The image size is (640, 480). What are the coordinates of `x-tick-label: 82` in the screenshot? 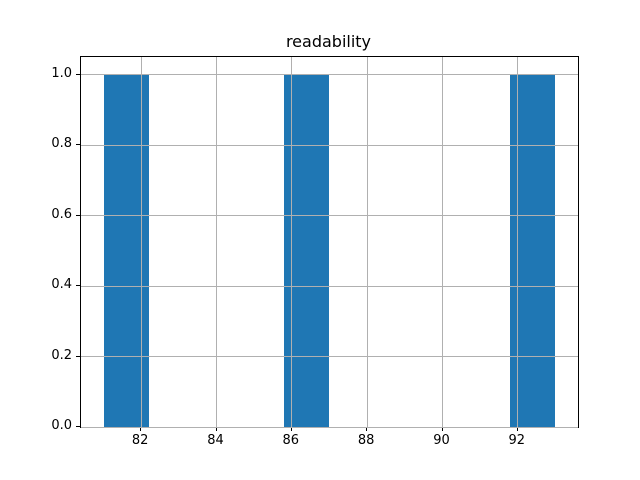 It's located at (140, 440).